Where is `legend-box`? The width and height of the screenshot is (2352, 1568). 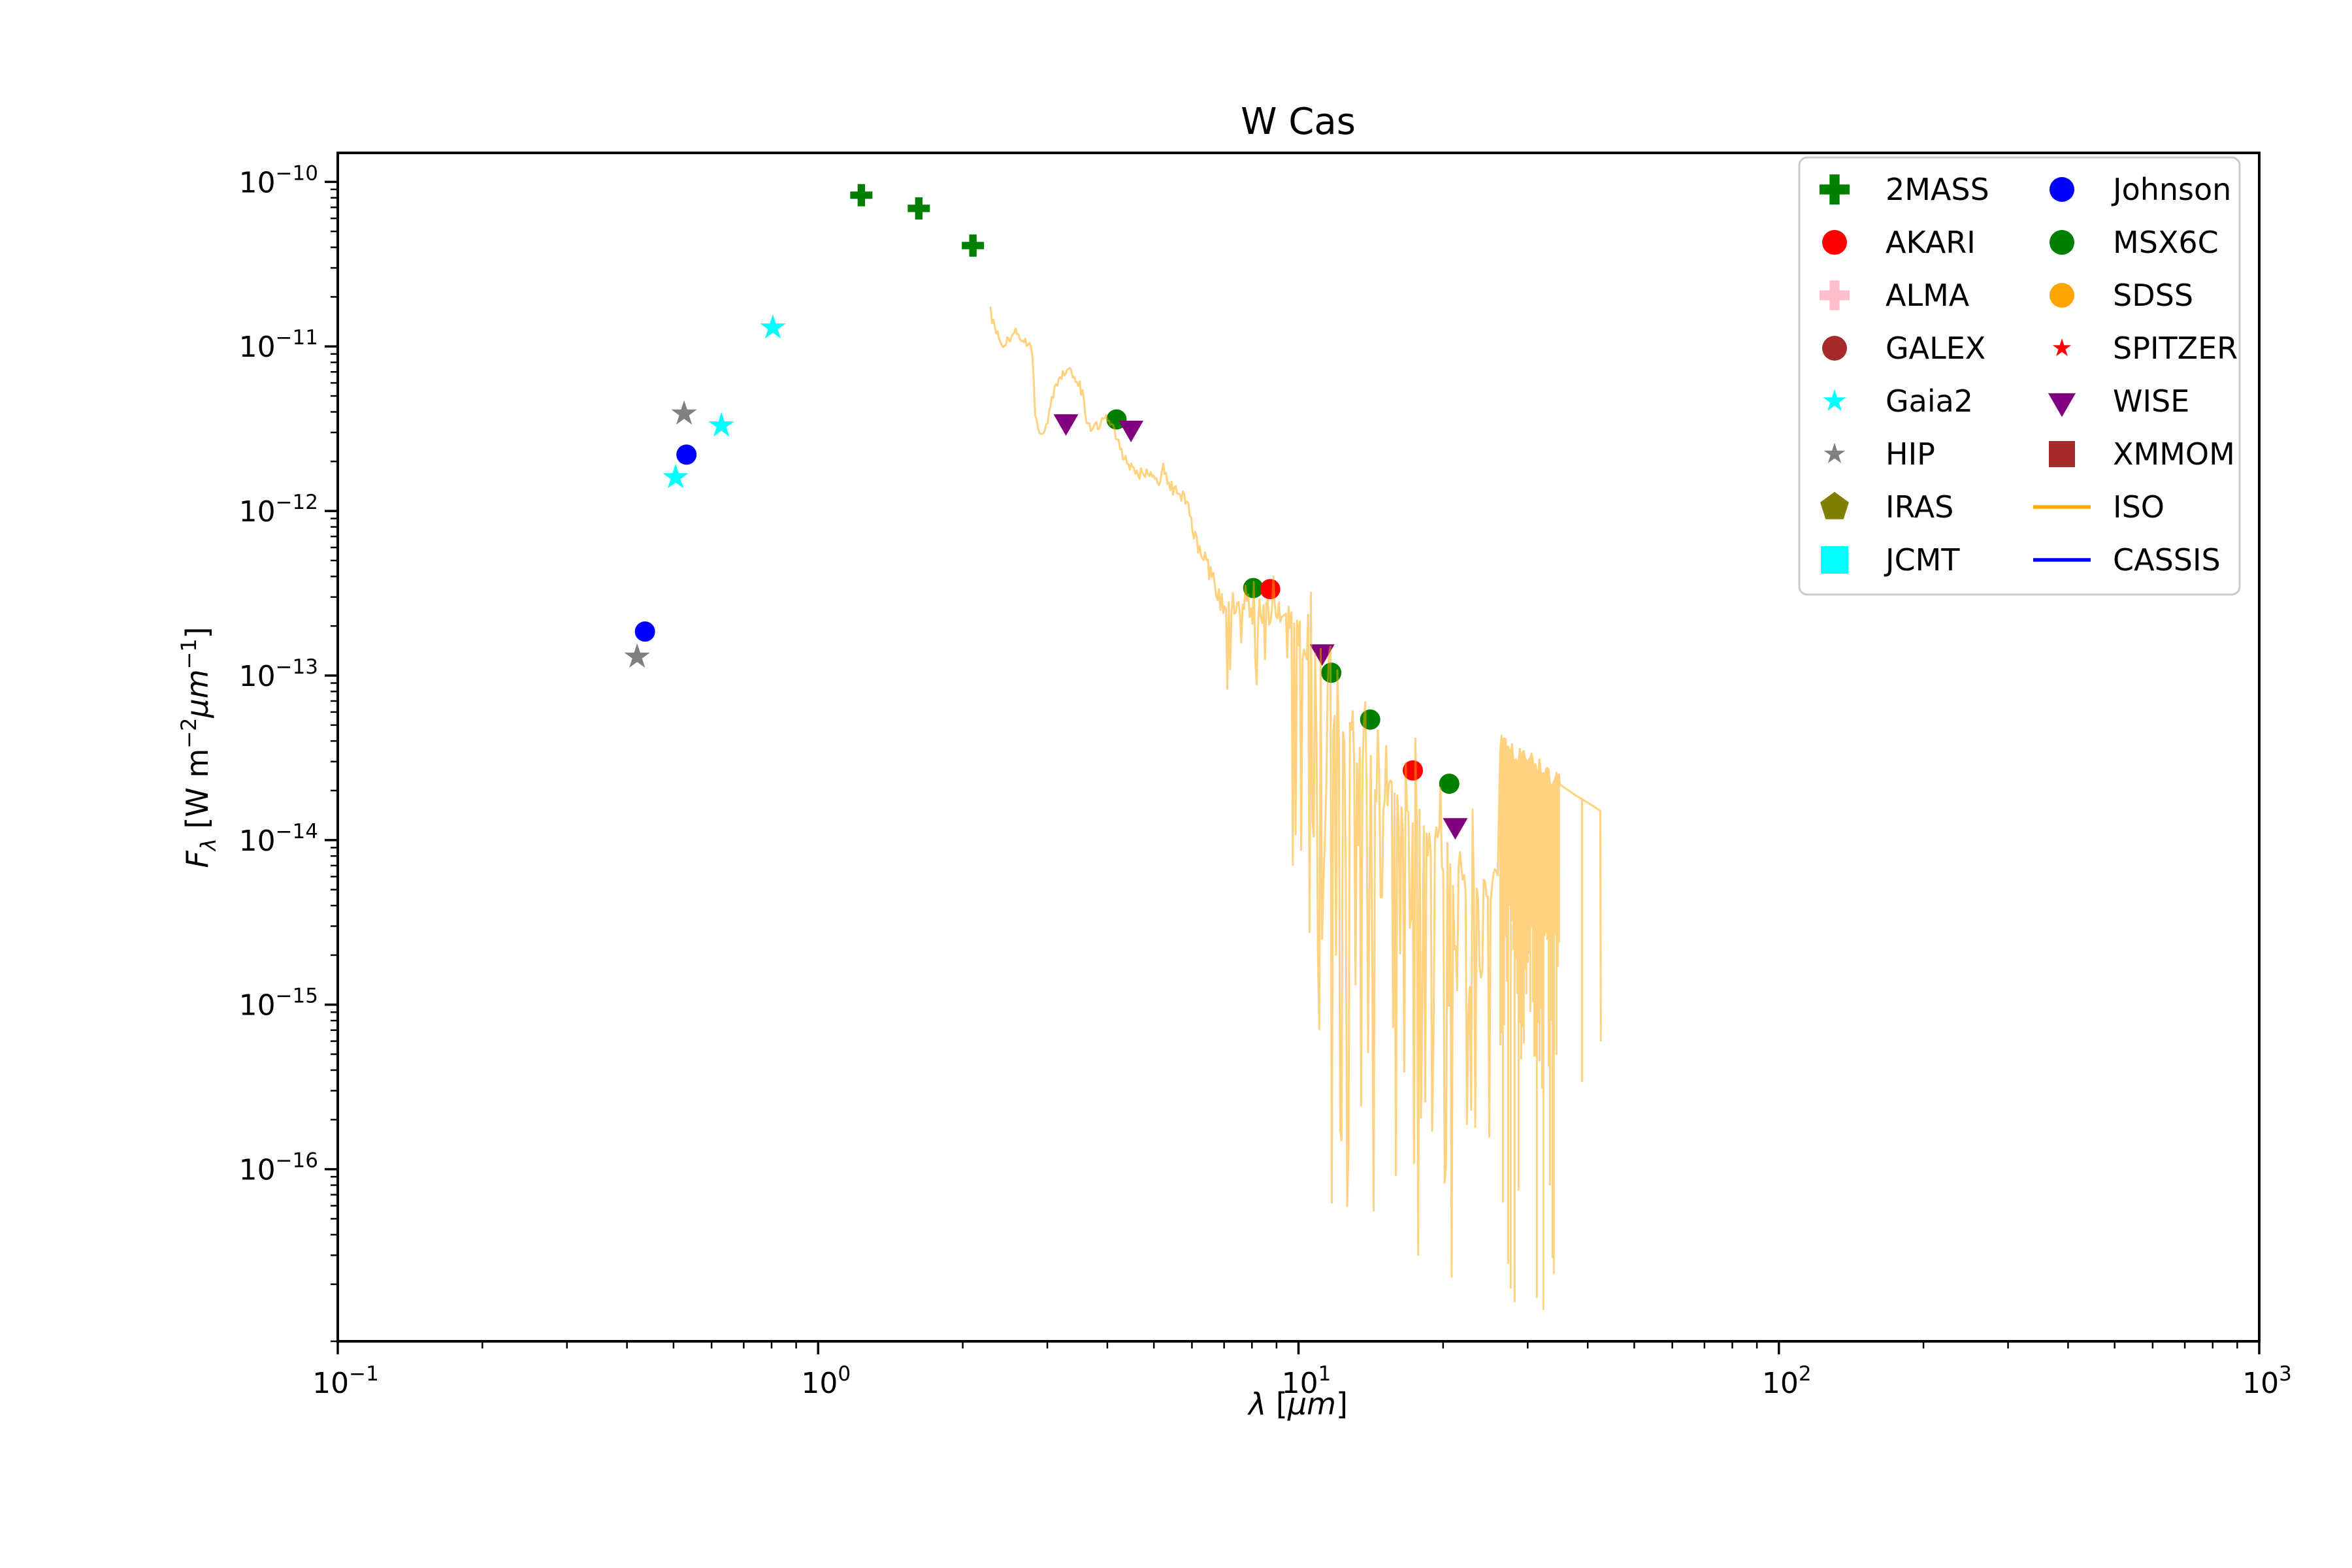
legend-box is located at coordinates (2019, 376).